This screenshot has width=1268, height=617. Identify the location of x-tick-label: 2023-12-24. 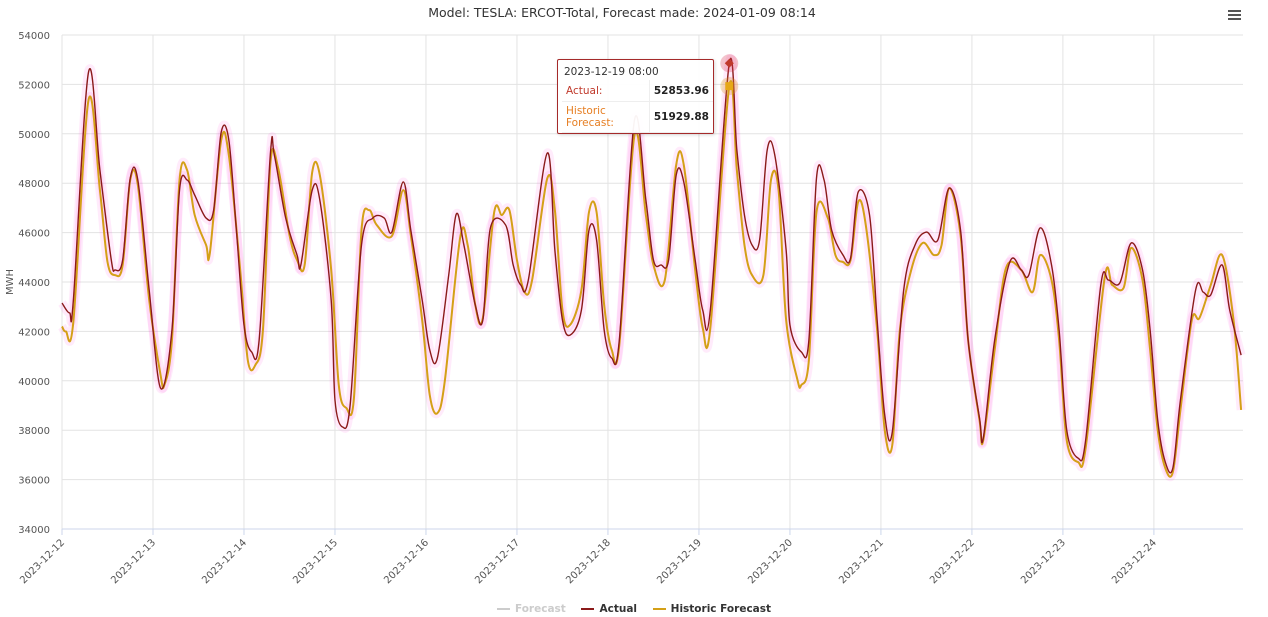
(1134, 561).